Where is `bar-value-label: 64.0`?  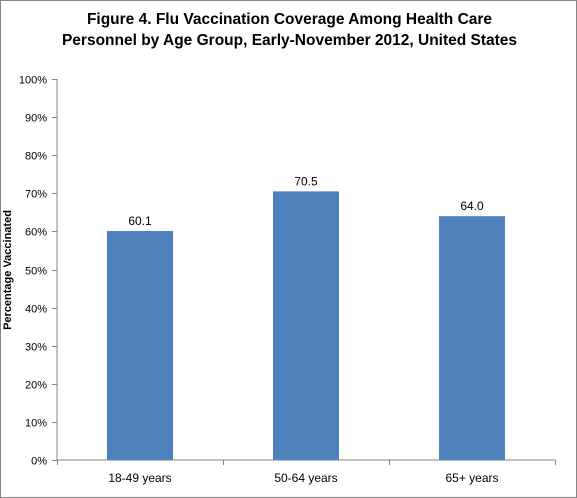
bar-value-label: 64.0 is located at coordinates (472, 206).